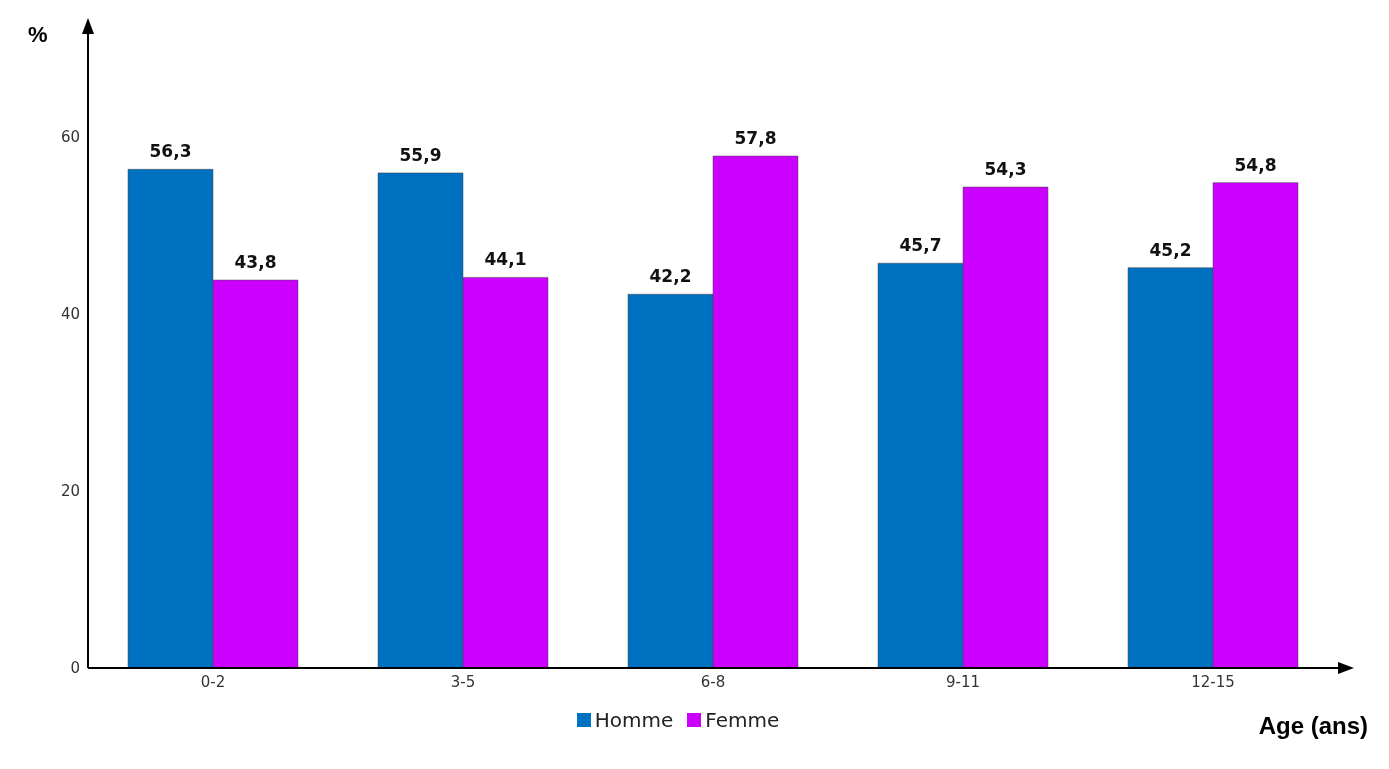 The image size is (1389, 769). What do you see at coordinates (755, 138) in the screenshot?
I see `data-label: 57,8` at bounding box center [755, 138].